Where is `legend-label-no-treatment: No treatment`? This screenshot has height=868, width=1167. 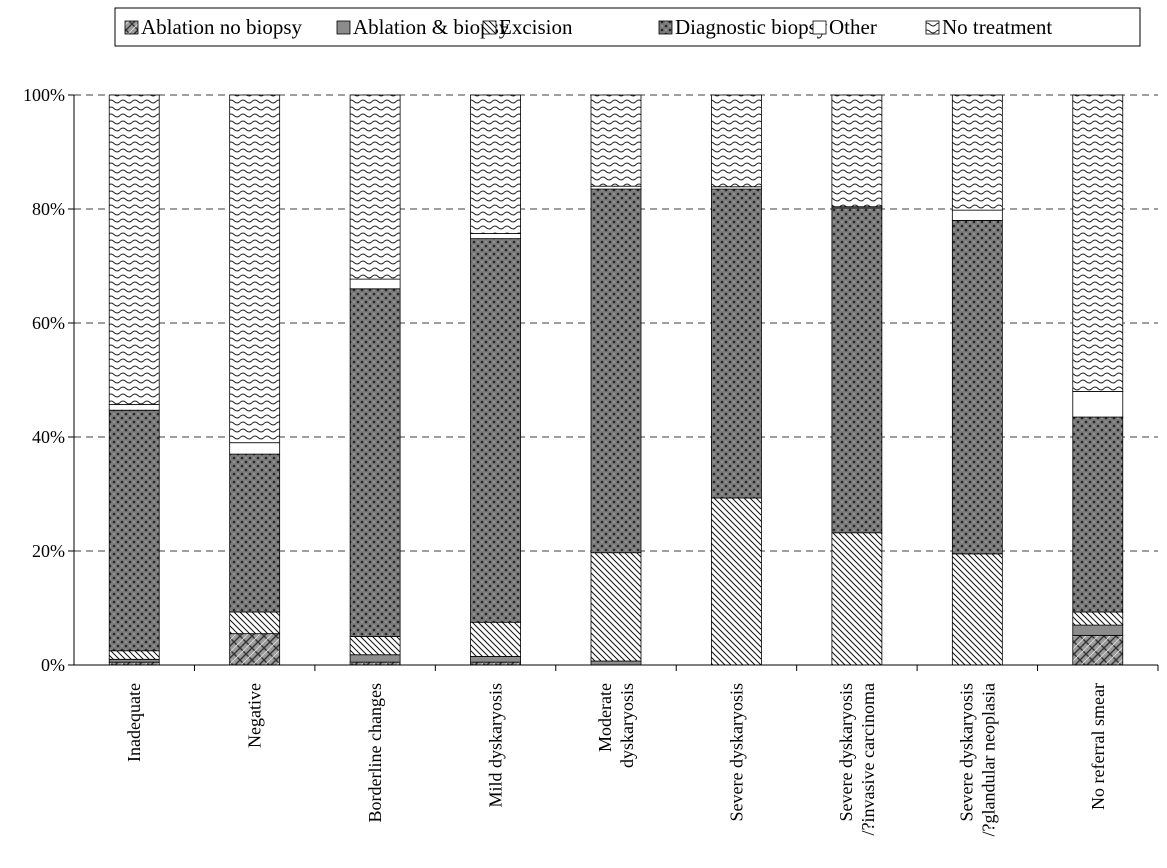 legend-label-no-treatment: No treatment is located at coordinates (997, 27).